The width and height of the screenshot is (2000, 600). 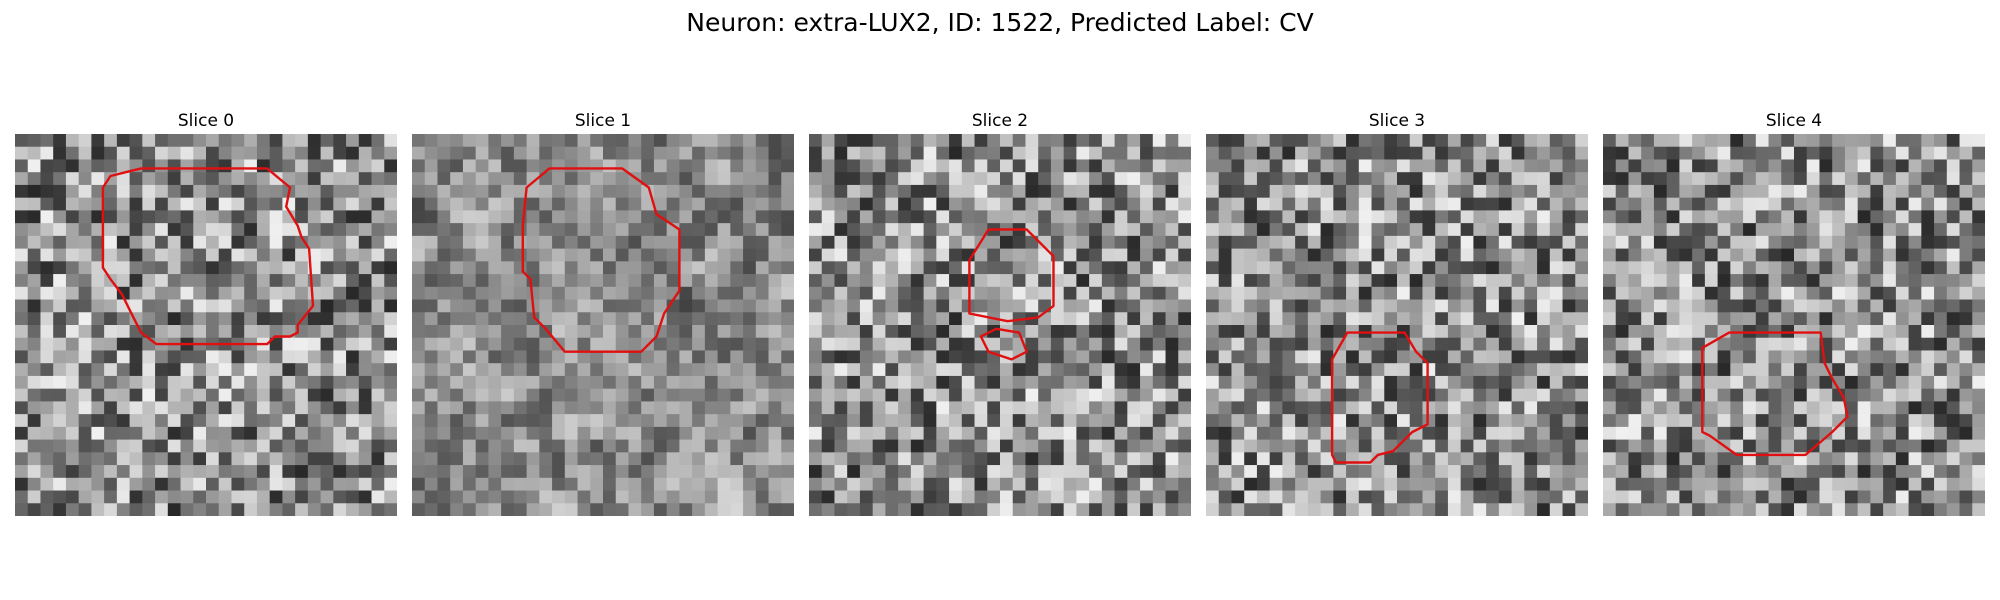 I want to click on slice-panel-4: Slice 4, so click(x=1794, y=313).